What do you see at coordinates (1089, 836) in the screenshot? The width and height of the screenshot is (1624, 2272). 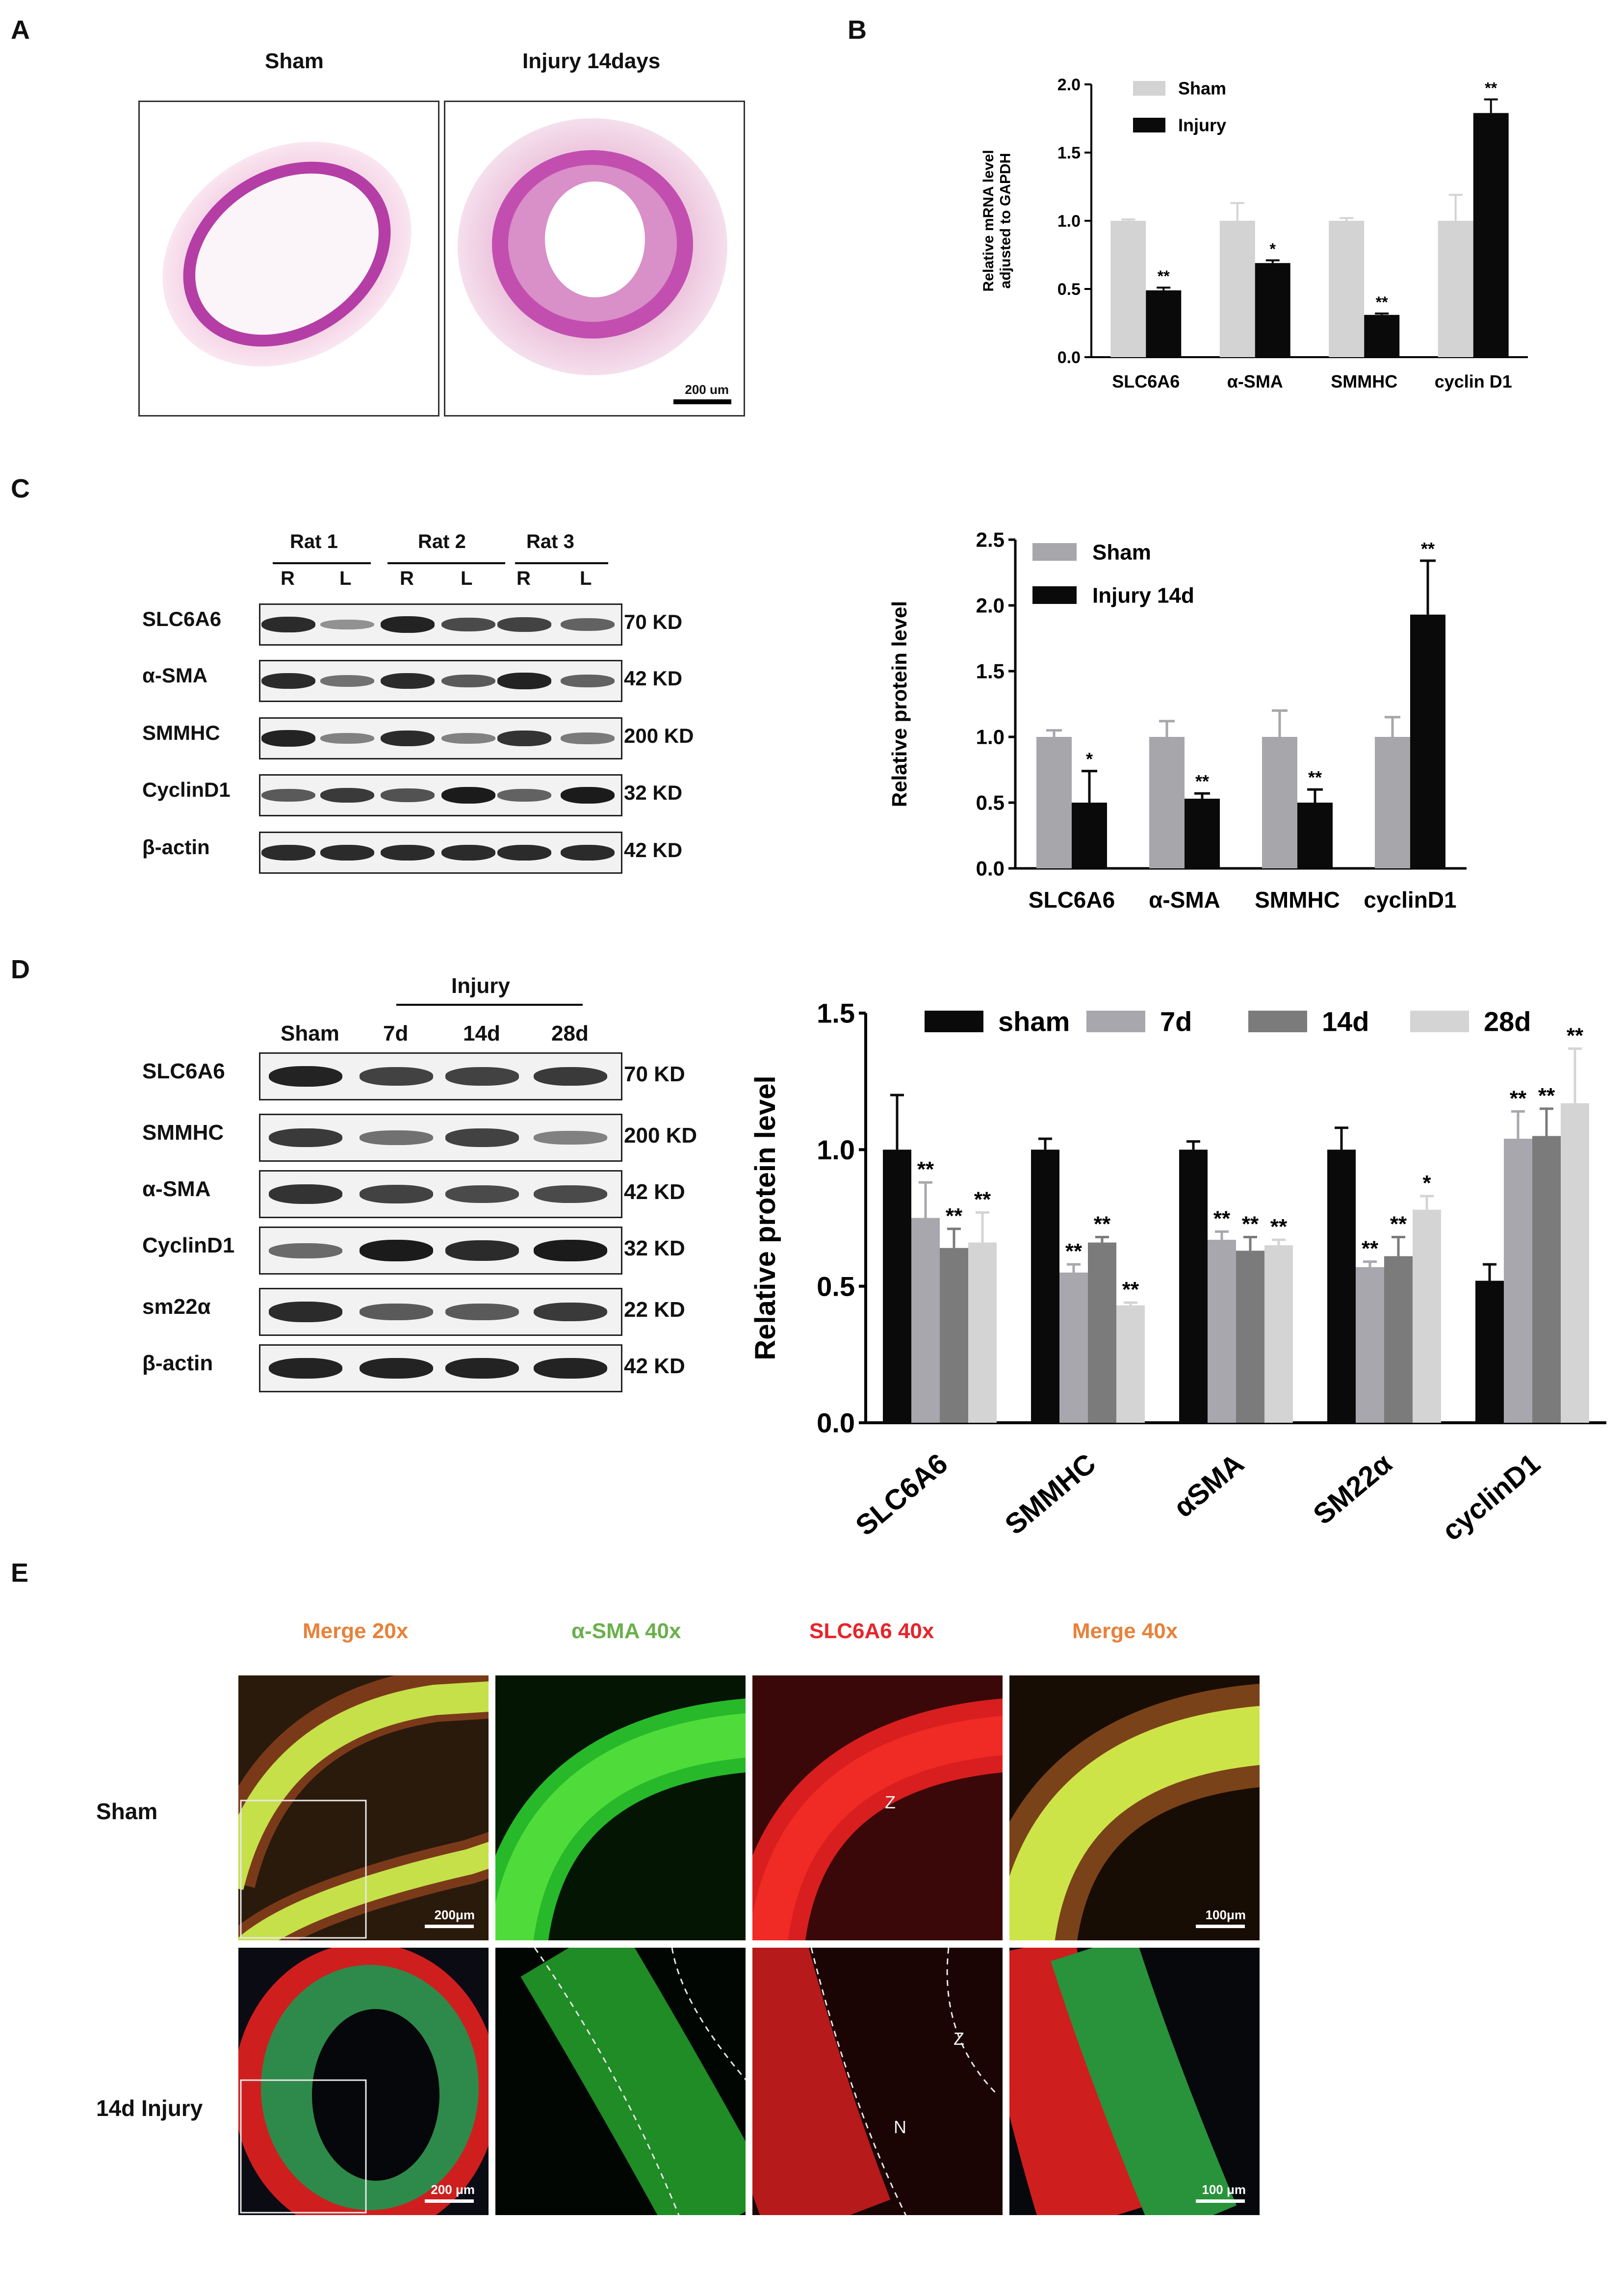 I see `bar-injury-14d` at bounding box center [1089, 836].